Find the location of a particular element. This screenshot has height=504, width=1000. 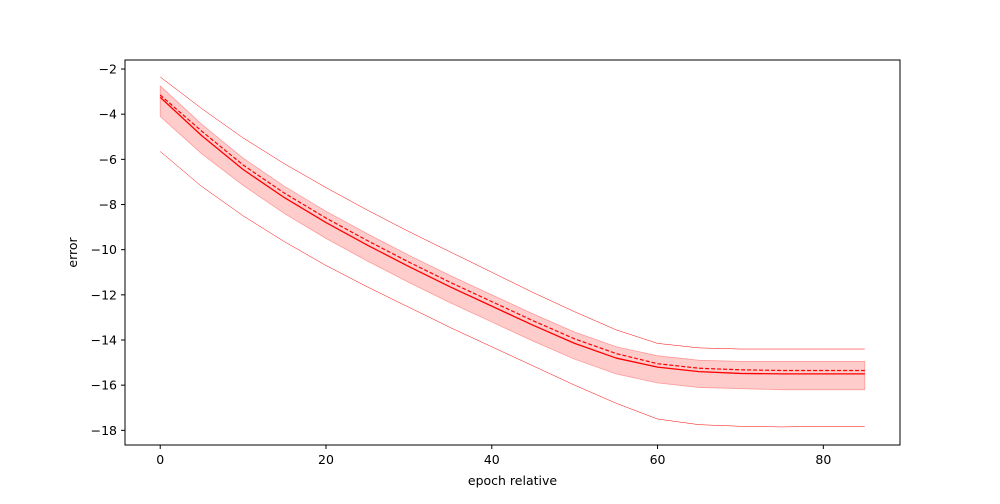

x-tick-label: 0 is located at coordinates (160, 459).